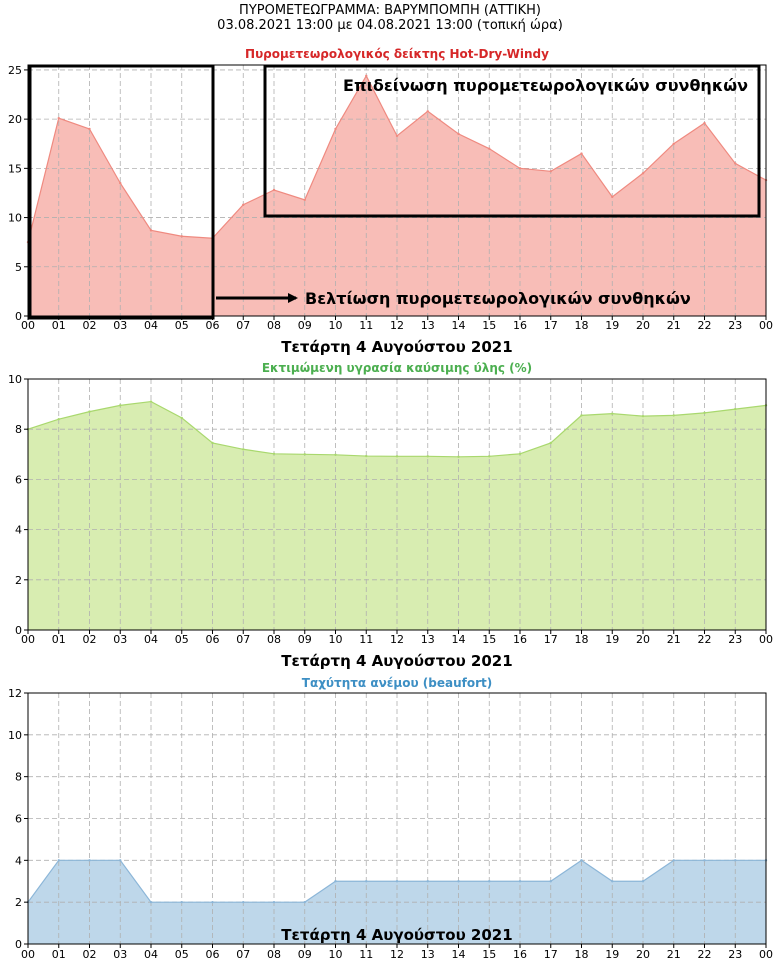 The image size is (780, 968). What do you see at coordinates (213, 639) in the screenshot?
I see `x-tick-label: 06` at bounding box center [213, 639].